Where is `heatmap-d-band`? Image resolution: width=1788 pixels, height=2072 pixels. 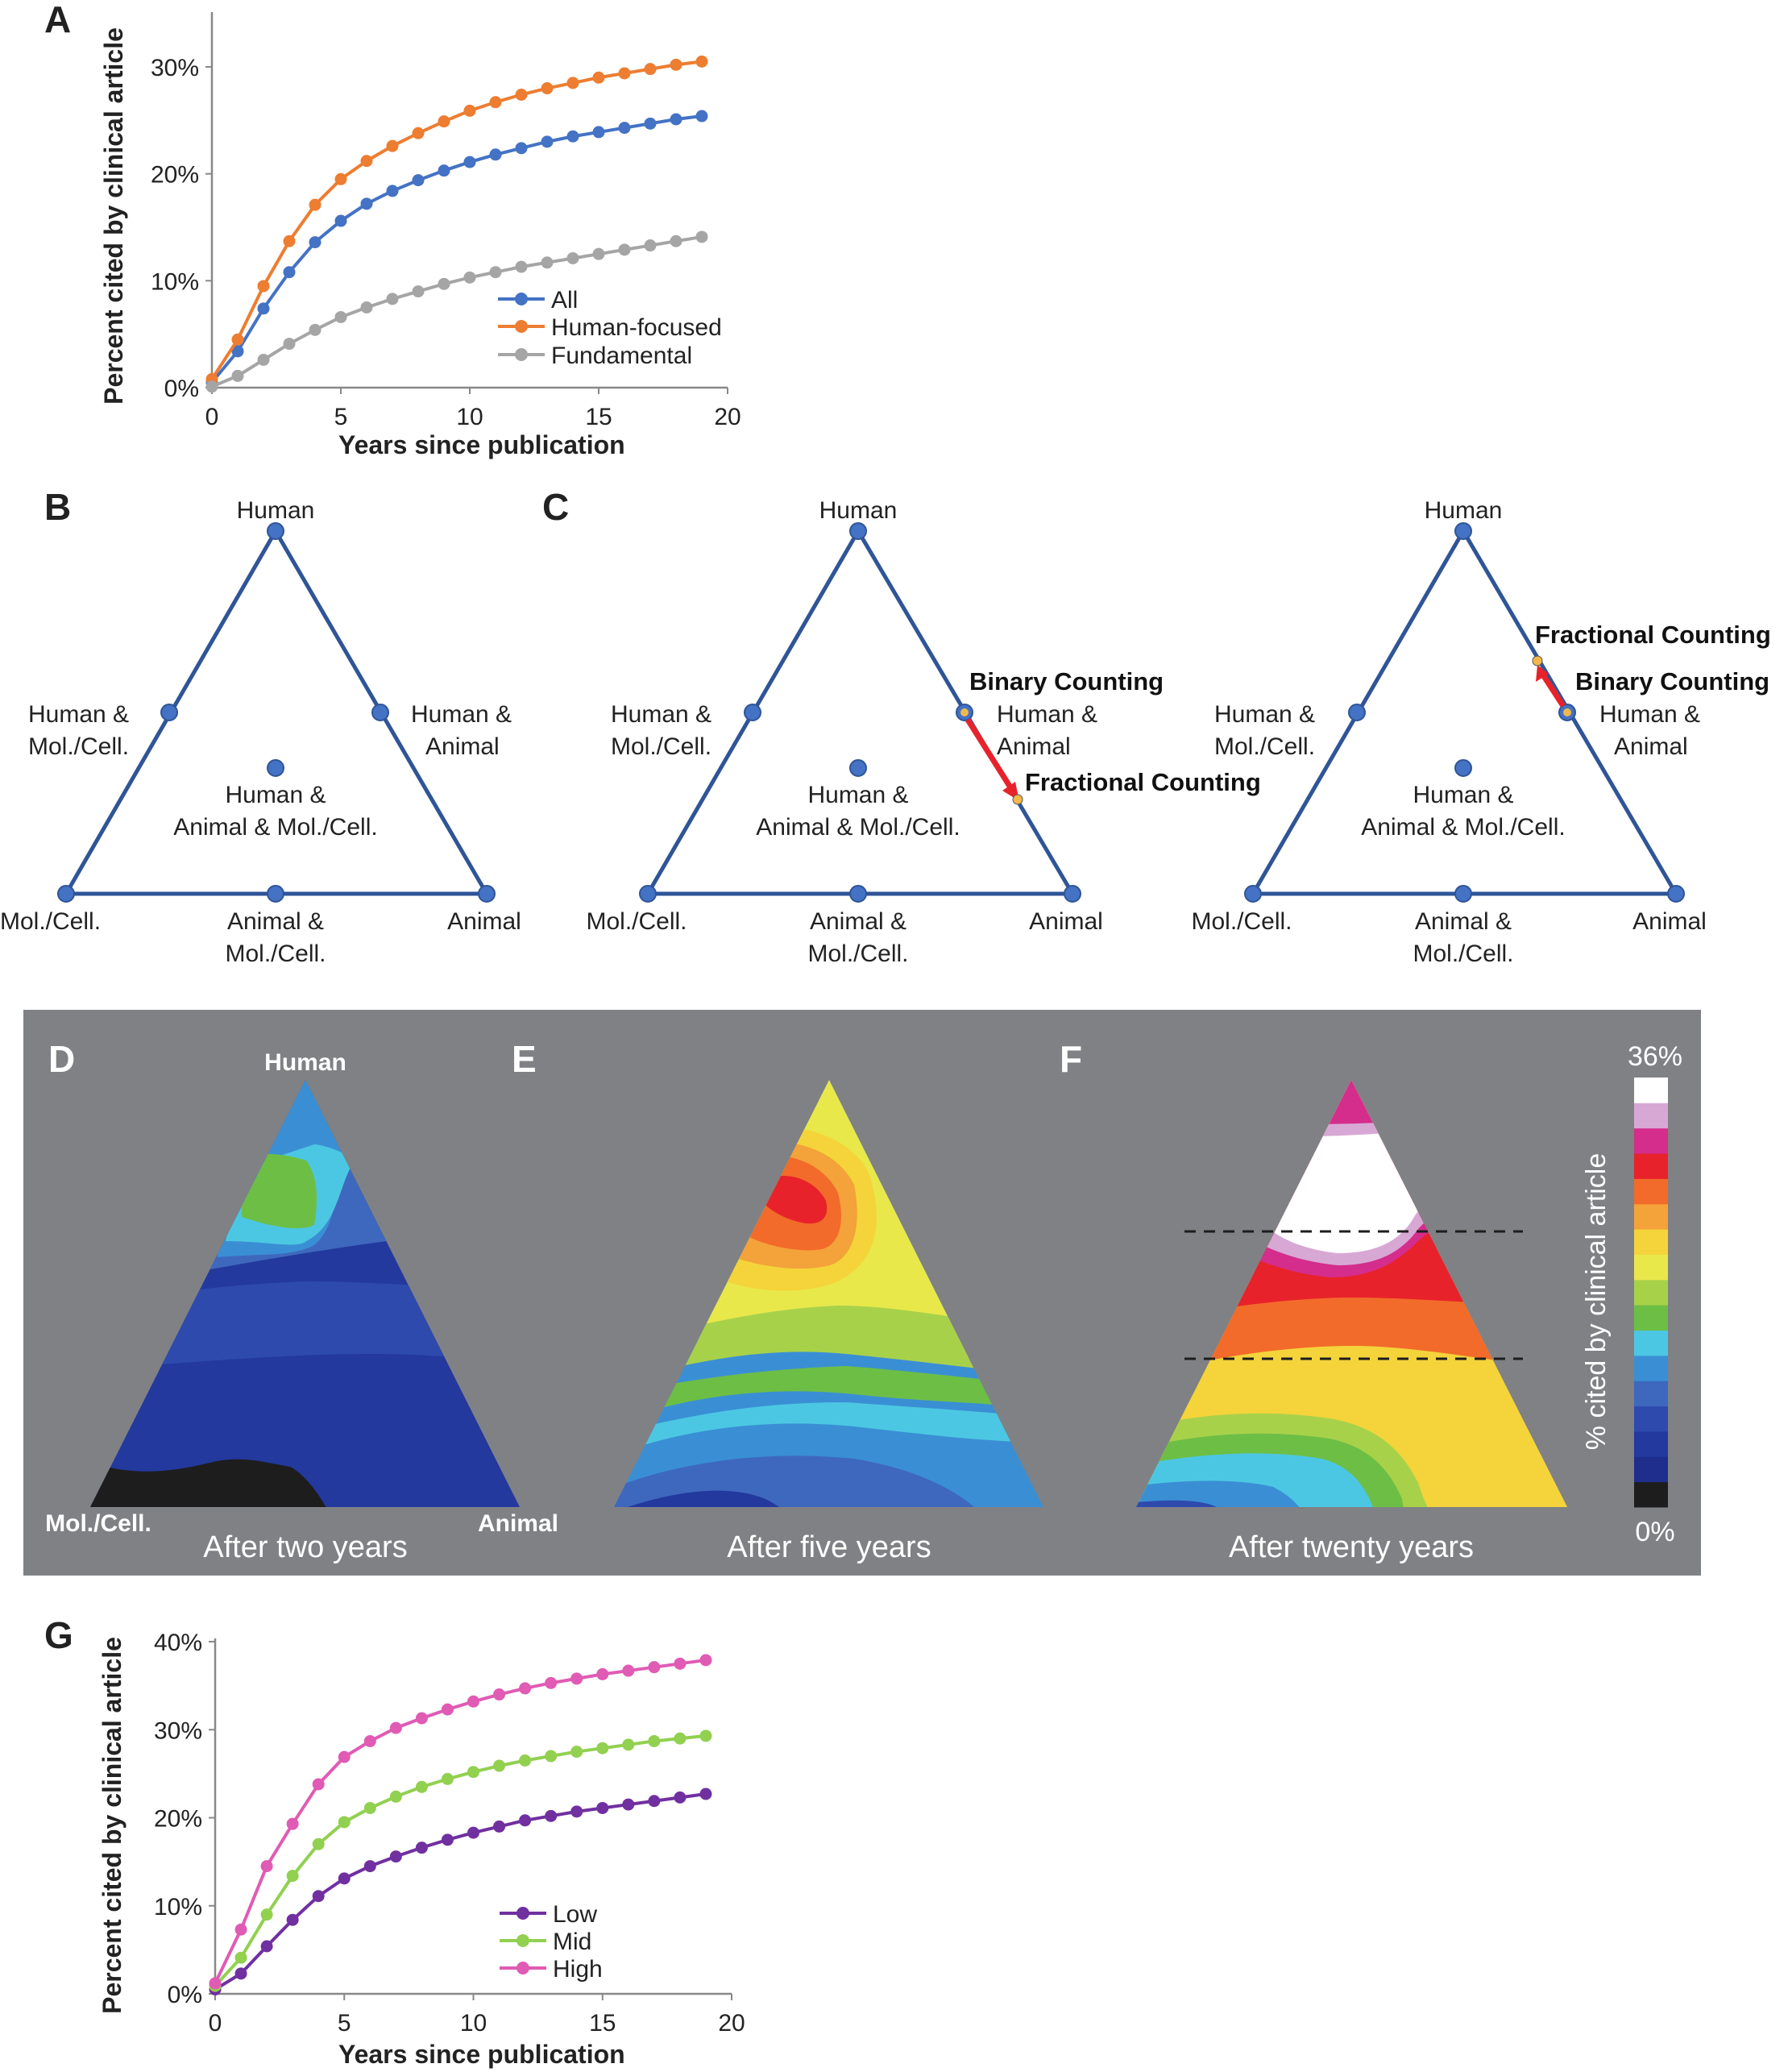
heatmap-d-band is located at coordinates (210, 1483).